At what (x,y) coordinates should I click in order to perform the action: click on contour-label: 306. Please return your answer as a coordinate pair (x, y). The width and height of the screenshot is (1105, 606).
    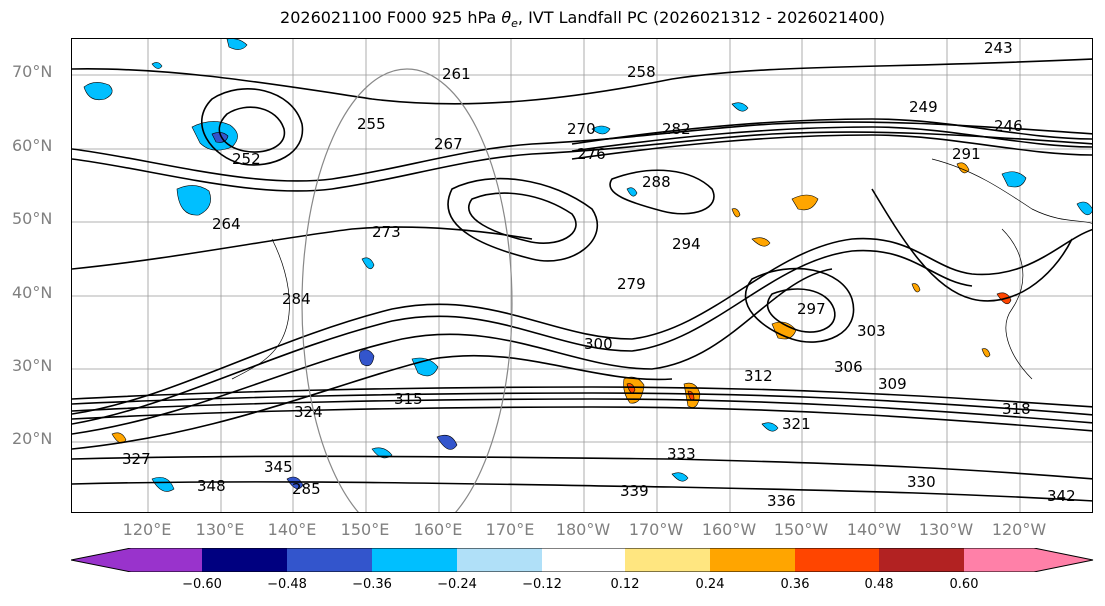
    Looking at the image, I should click on (848, 367).